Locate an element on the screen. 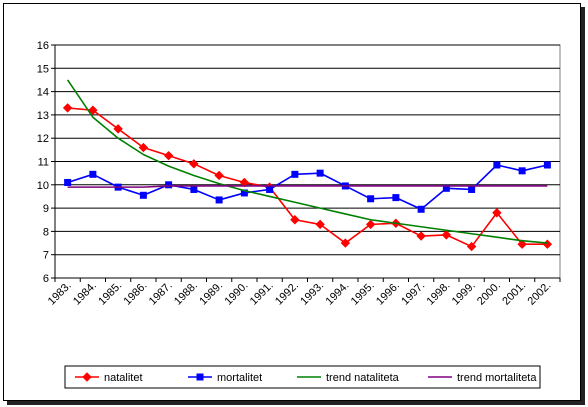  x-tick-label: 1997. is located at coordinates (413, 294).